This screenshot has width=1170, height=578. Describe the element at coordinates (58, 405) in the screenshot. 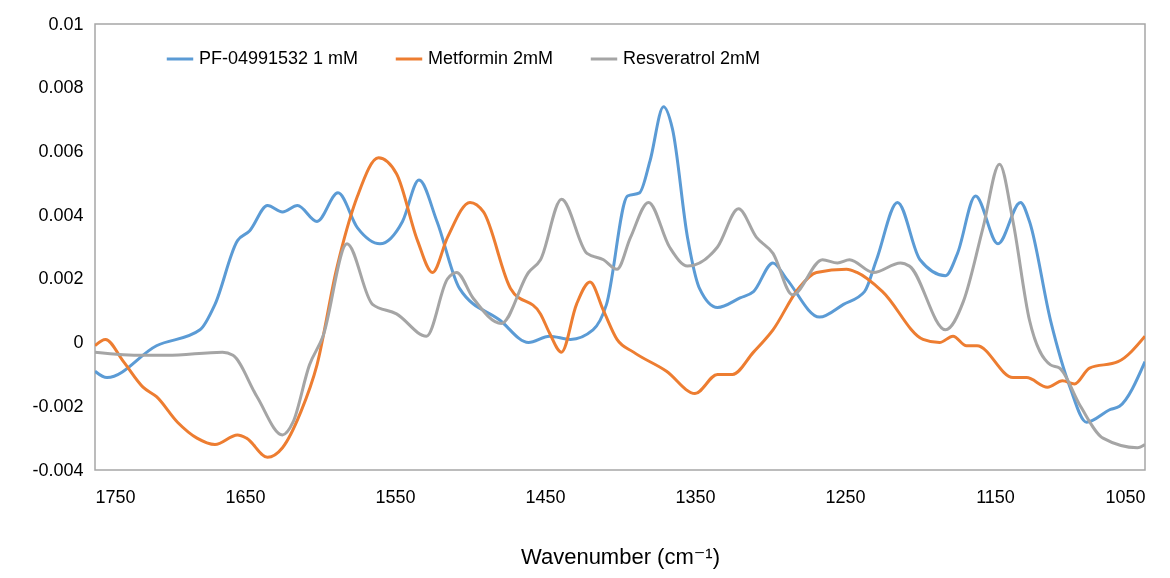

I see `y-tick-label: -0.002` at that location.